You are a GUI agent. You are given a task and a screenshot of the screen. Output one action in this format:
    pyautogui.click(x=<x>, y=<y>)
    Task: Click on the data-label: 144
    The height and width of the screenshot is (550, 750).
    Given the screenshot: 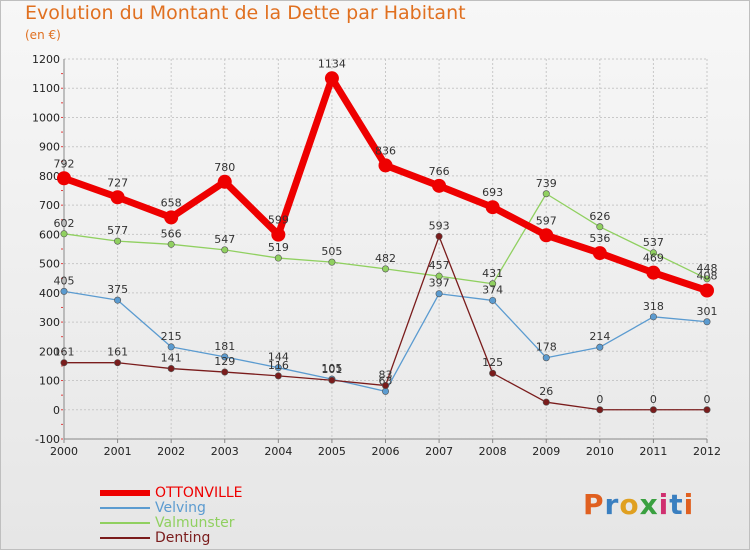 What is the action you would take?
    pyautogui.click(x=278, y=357)
    